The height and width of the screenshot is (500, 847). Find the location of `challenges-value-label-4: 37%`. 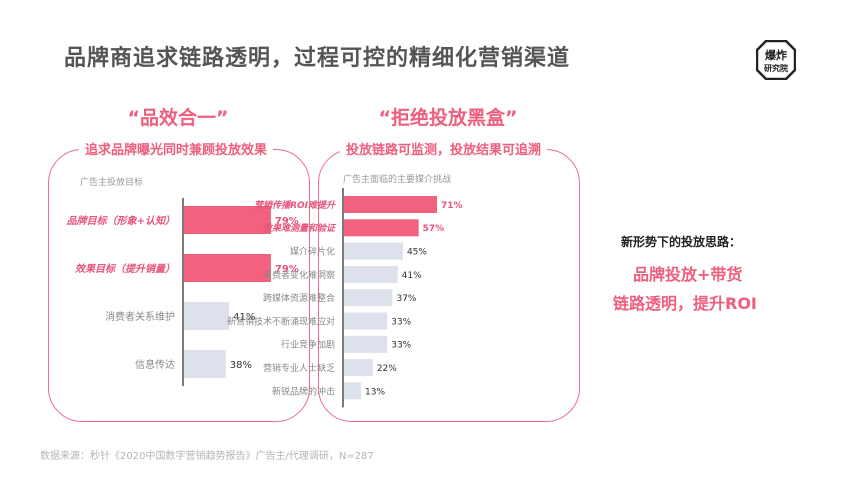

challenges-value-label-4: 37% is located at coordinates (406, 299).